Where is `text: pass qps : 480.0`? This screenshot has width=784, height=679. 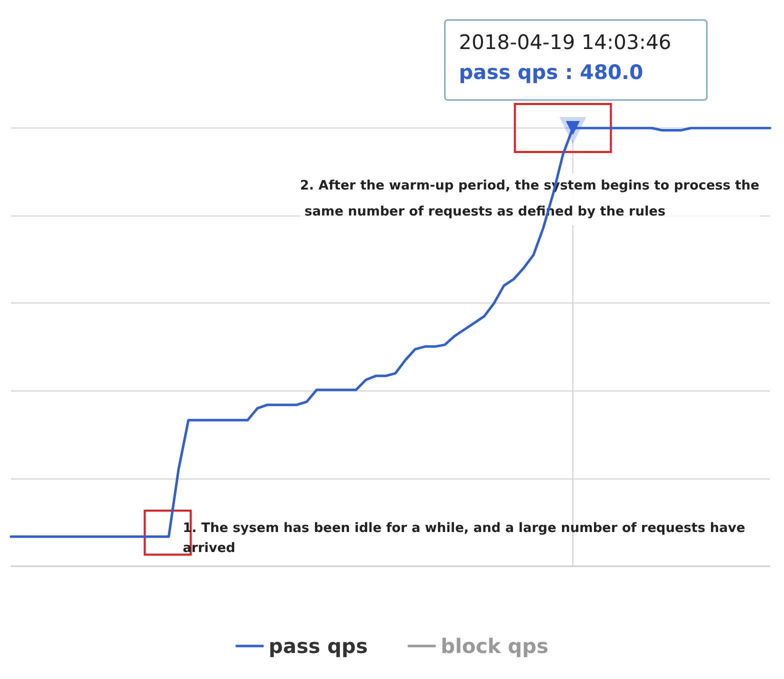
text: pass qps : 480.0 is located at coordinates (551, 72).